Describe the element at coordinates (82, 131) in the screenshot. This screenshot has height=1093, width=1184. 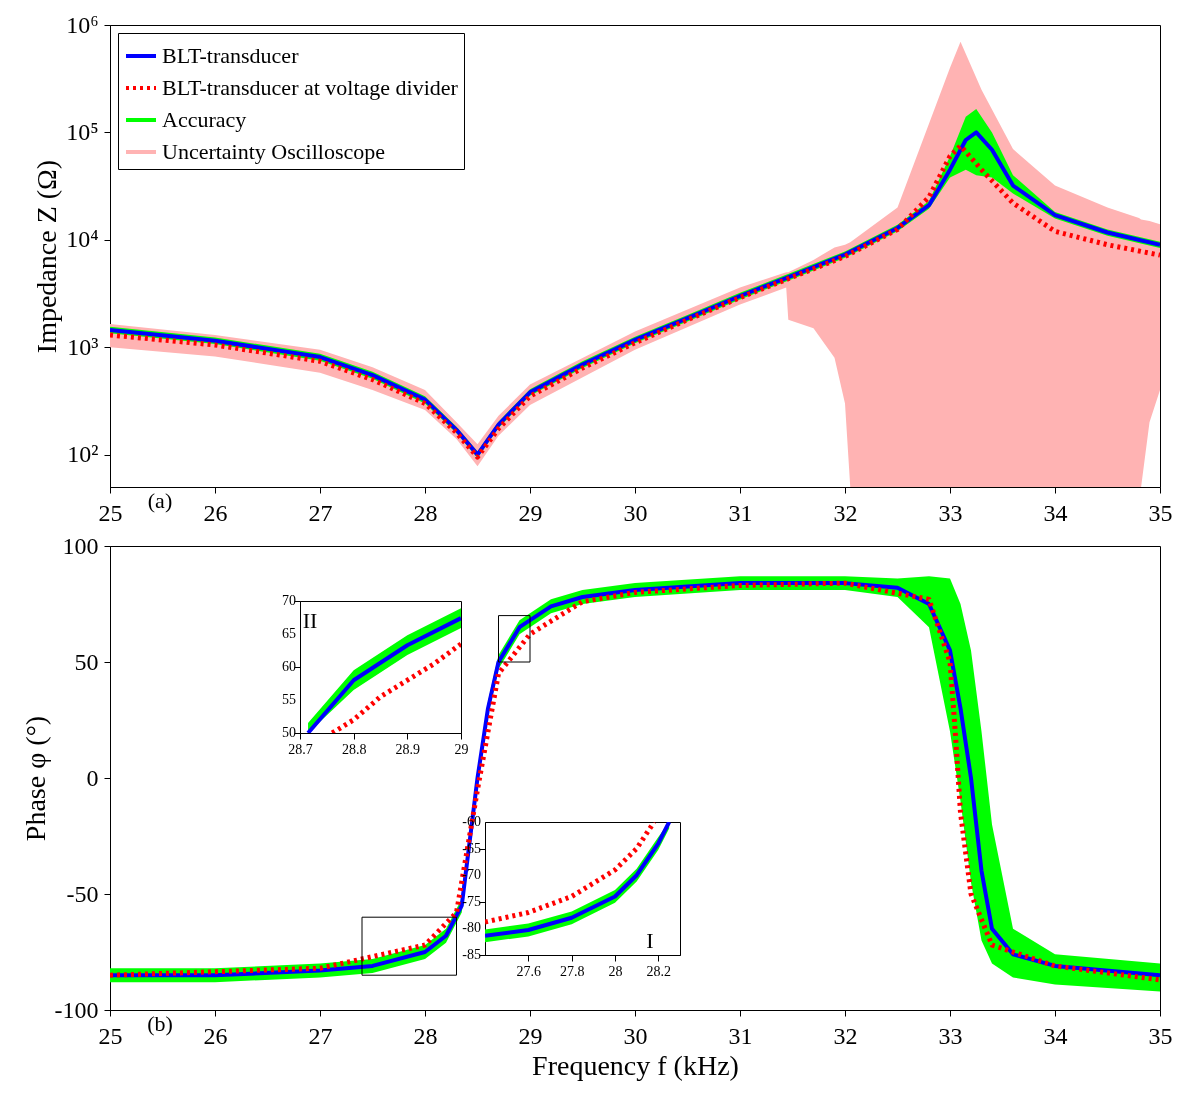
I see `y-tick-label: 10⁵` at that location.